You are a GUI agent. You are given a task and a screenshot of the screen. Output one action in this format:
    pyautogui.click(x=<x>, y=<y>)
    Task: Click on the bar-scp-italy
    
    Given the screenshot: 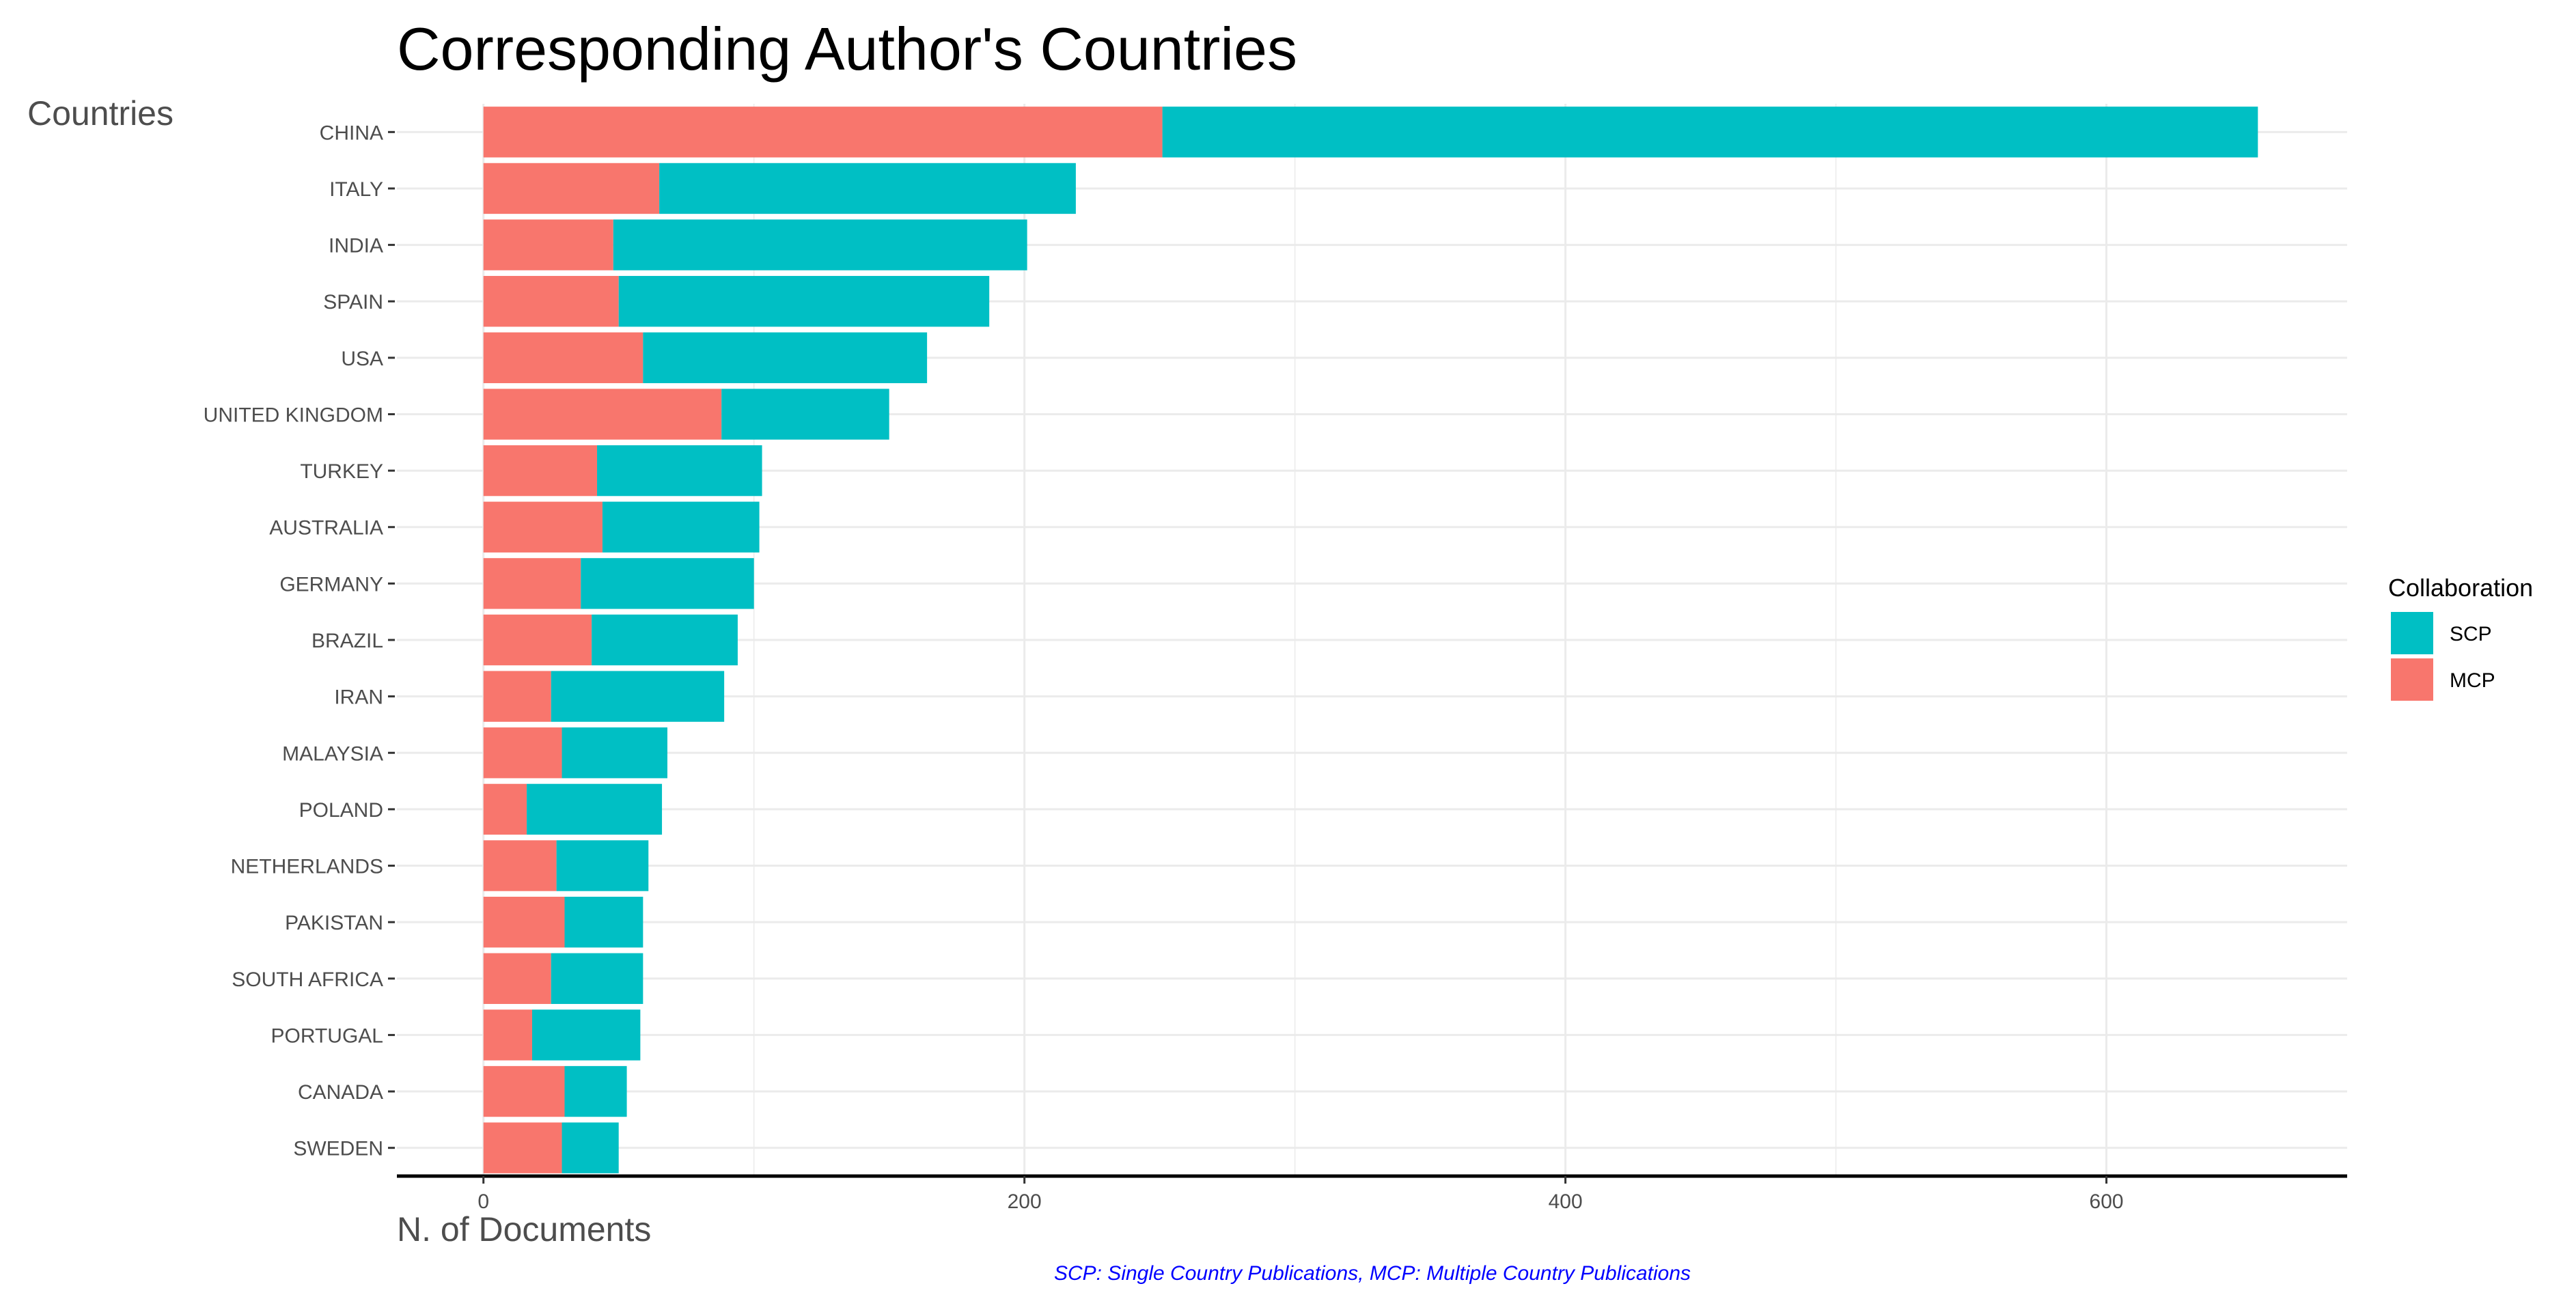 What is the action you would take?
    pyautogui.click(x=868, y=188)
    